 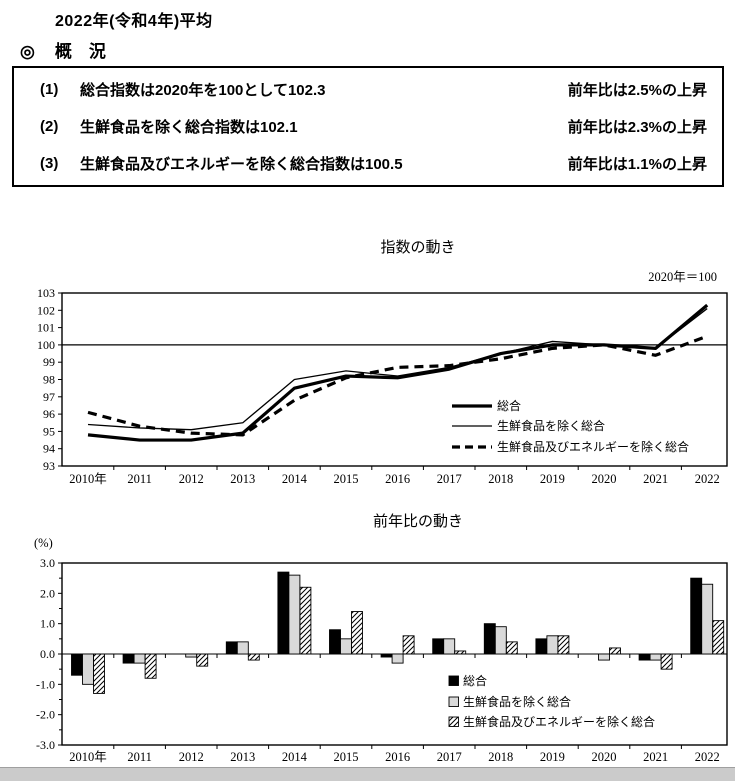 I want to click on svg-text: 2011, so click(x=139, y=479).